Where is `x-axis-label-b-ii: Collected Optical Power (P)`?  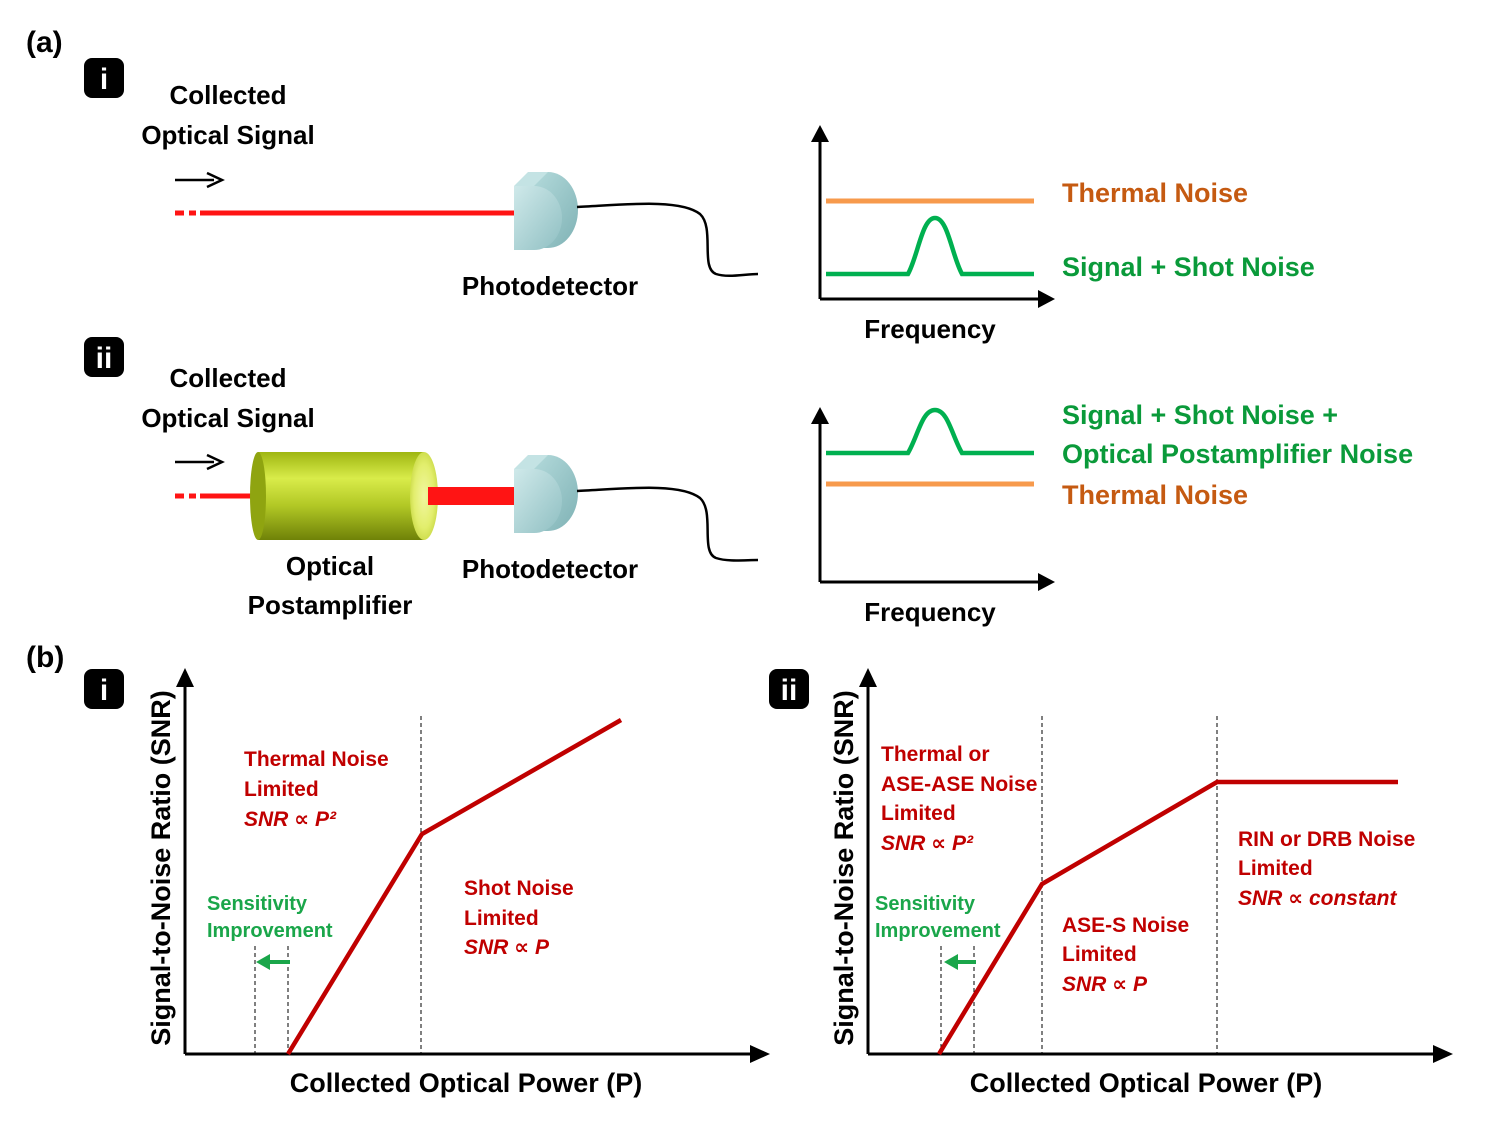
x-axis-label-b-ii: Collected Optical Power (P) is located at coordinates (1146, 1083).